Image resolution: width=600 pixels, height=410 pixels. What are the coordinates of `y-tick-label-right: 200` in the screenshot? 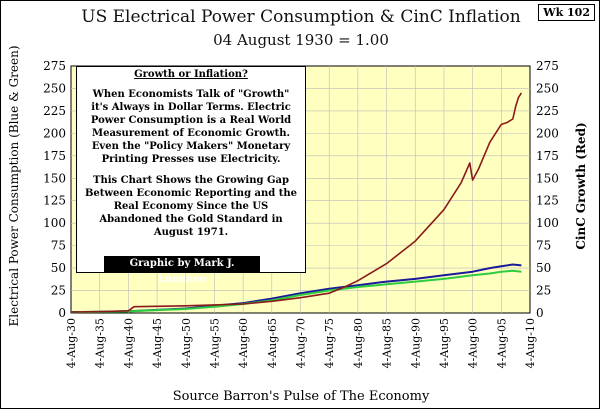 It's located at (547, 133).